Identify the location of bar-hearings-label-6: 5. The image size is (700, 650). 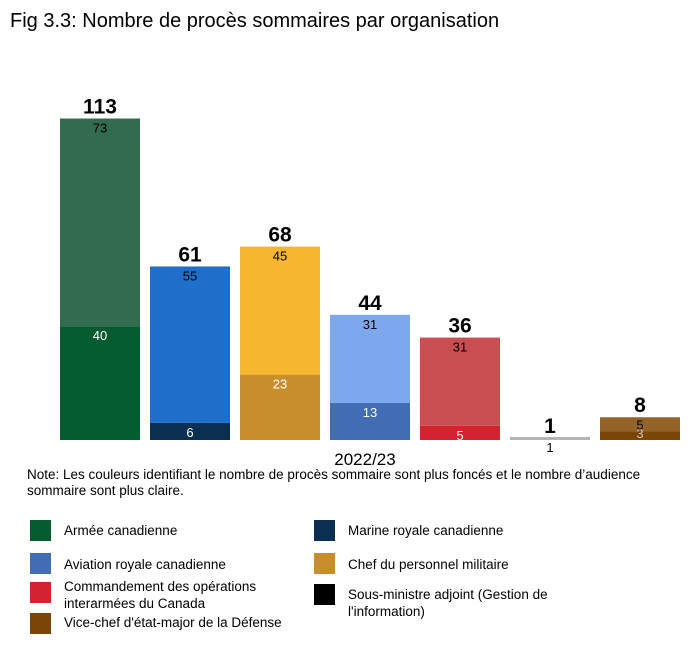
(639, 424).